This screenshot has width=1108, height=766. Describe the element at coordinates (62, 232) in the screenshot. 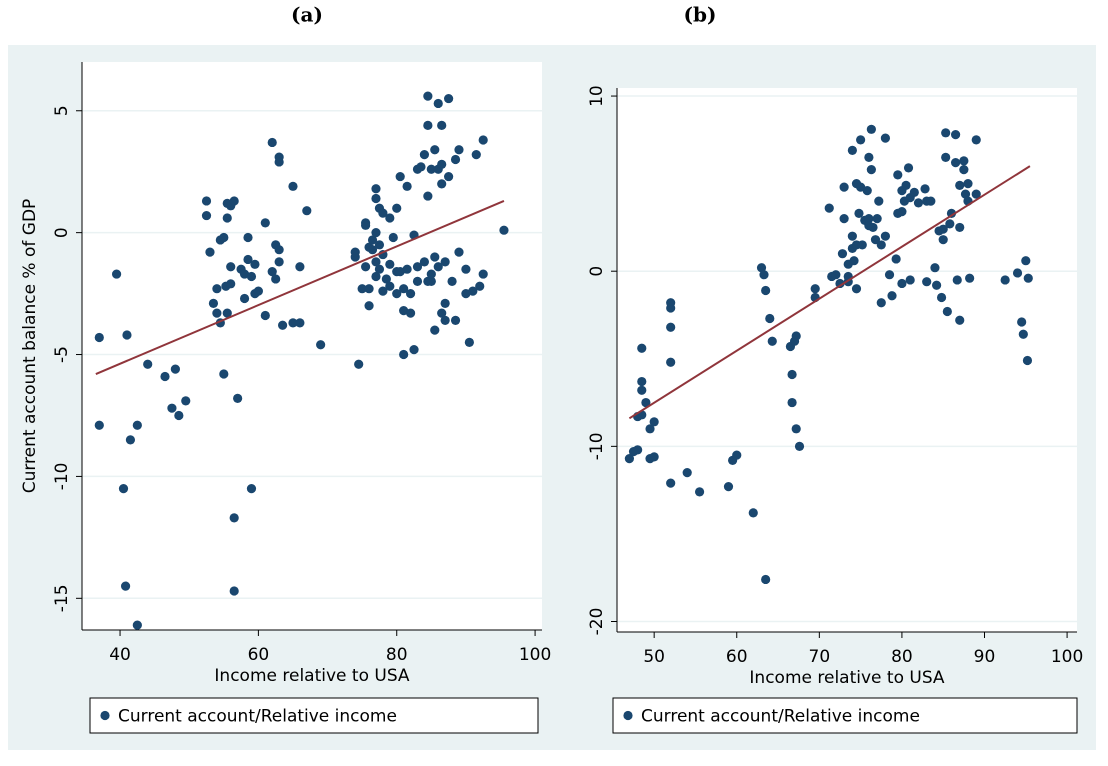

I see `y-tick-label: 0` at that location.